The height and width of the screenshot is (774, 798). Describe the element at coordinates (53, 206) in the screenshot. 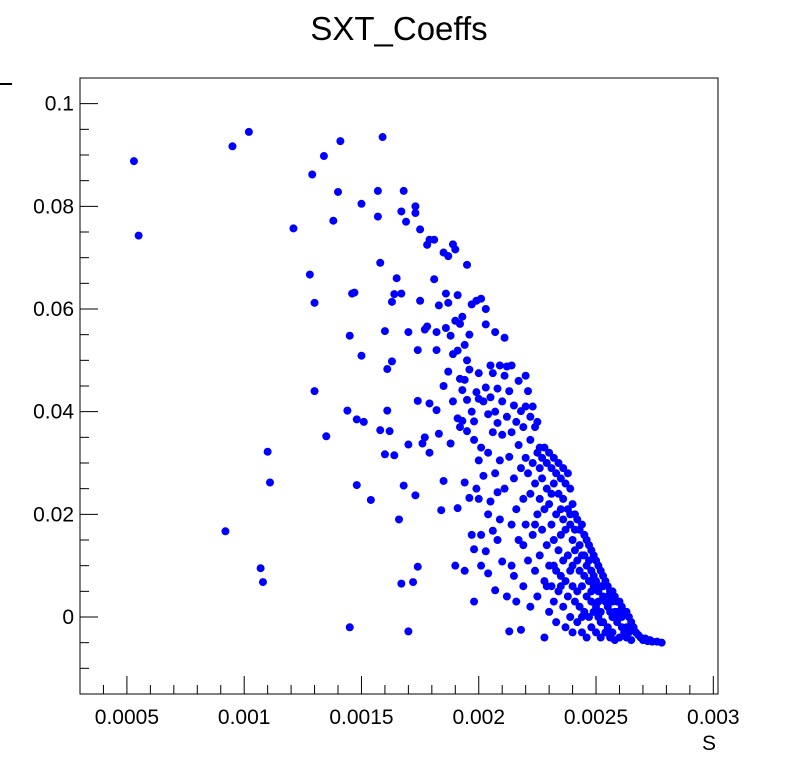

I see `y-tick-label: 0.08` at that location.